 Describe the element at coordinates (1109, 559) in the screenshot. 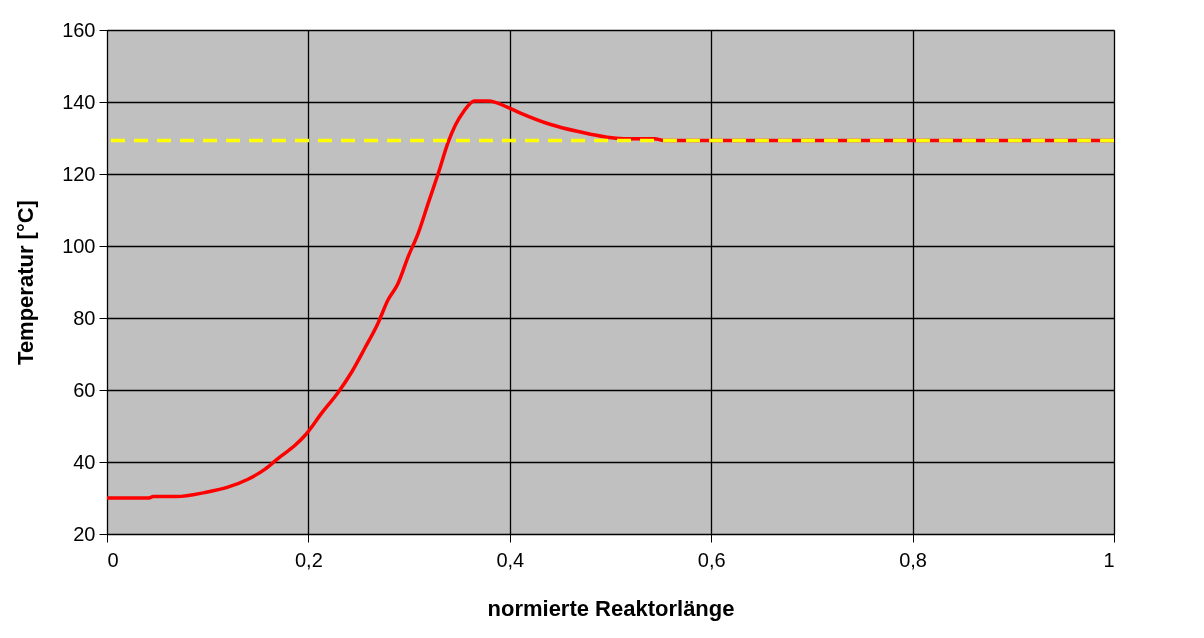

I see `x-tick-label: 1` at that location.